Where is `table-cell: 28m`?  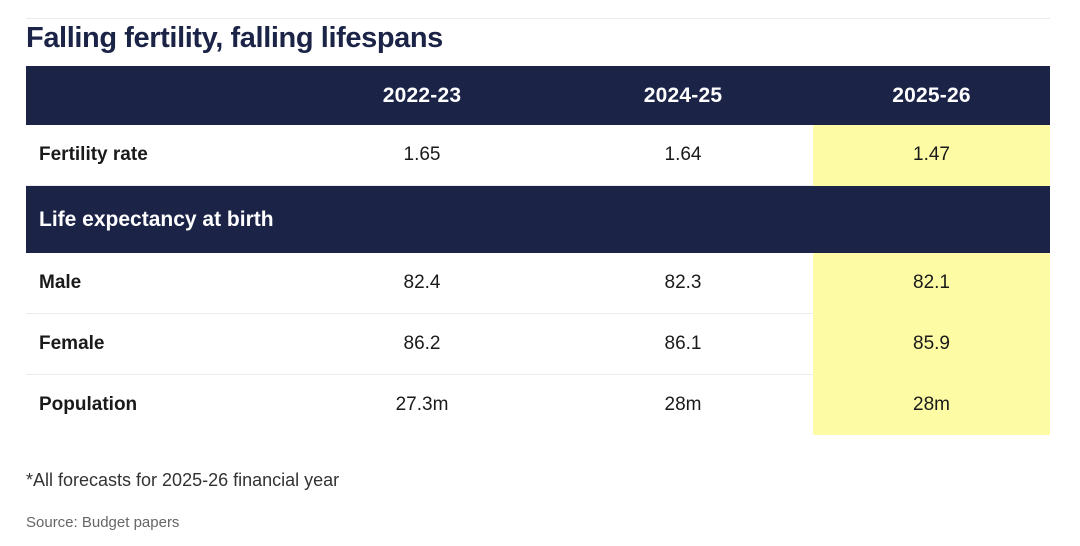
table-cell: 28m is located at coordinates (683, 404).